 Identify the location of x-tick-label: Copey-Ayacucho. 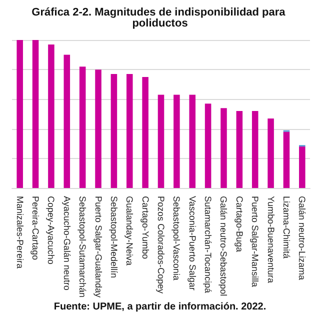
(51, 230).